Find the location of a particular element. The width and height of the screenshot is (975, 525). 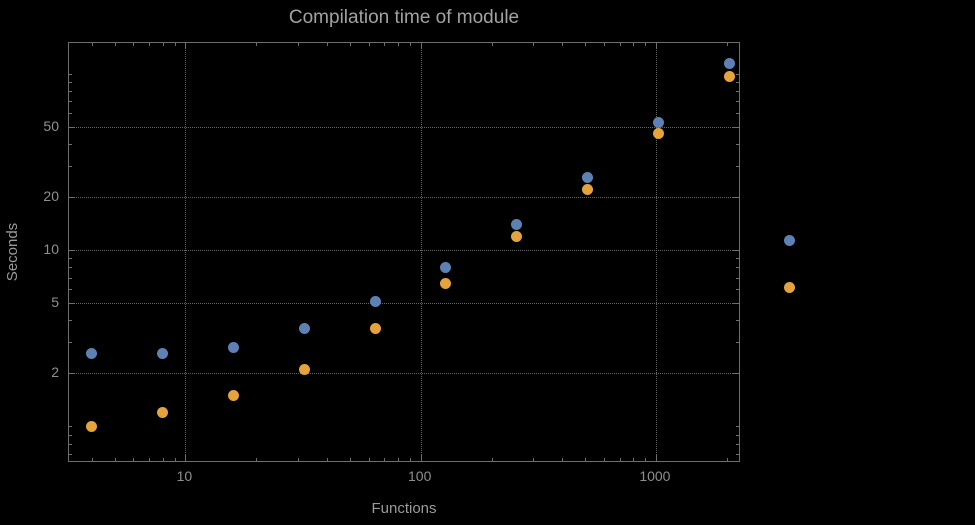

x-tick-label: 1000 is located at coordinates (655, 476).